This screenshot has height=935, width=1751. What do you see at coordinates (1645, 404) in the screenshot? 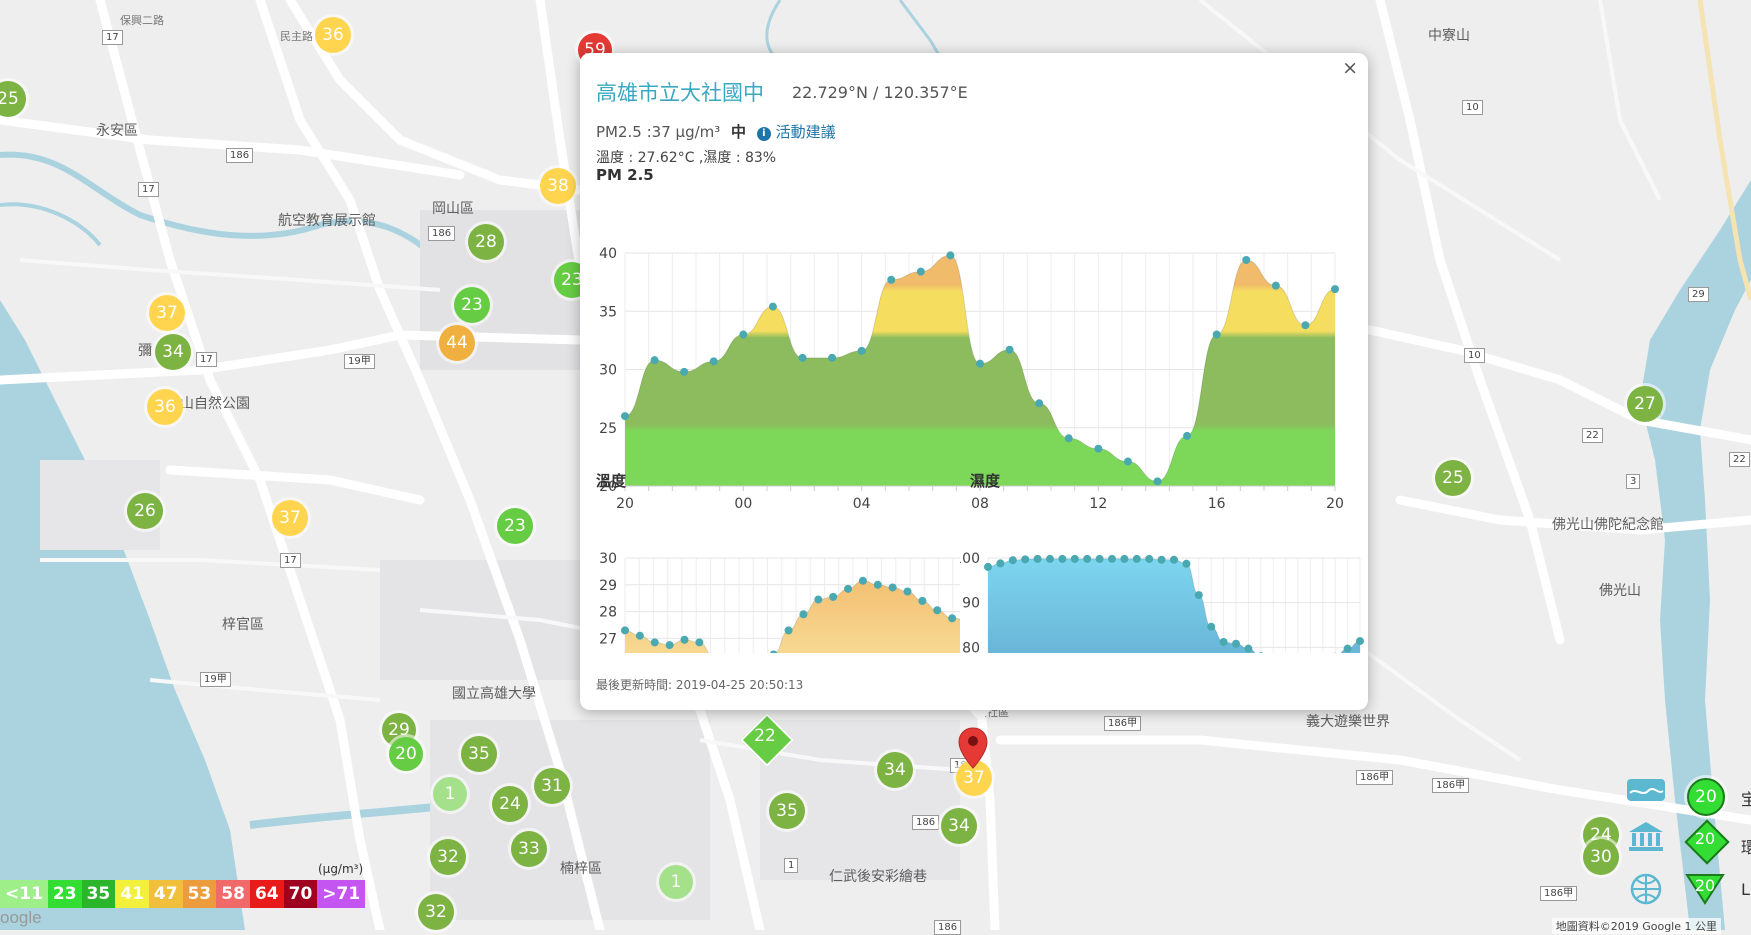
I see `aqi-marker: 27` at bounding box center [1645, 404].